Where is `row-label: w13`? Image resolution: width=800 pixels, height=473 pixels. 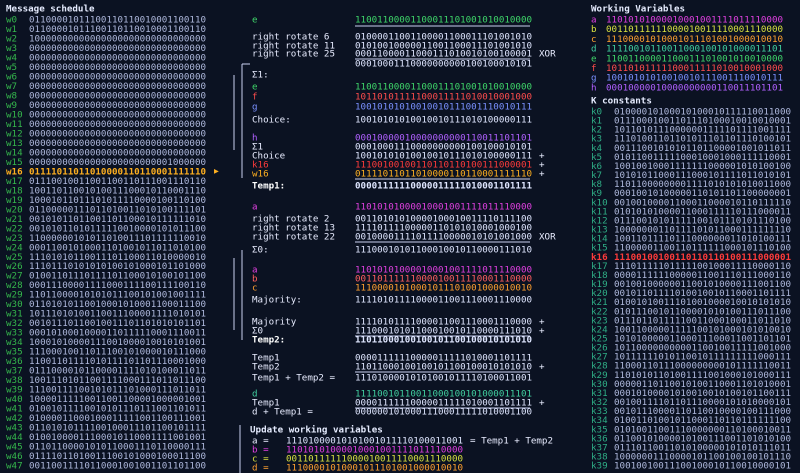
row-label: w13 is located at coordinates (14, 143).